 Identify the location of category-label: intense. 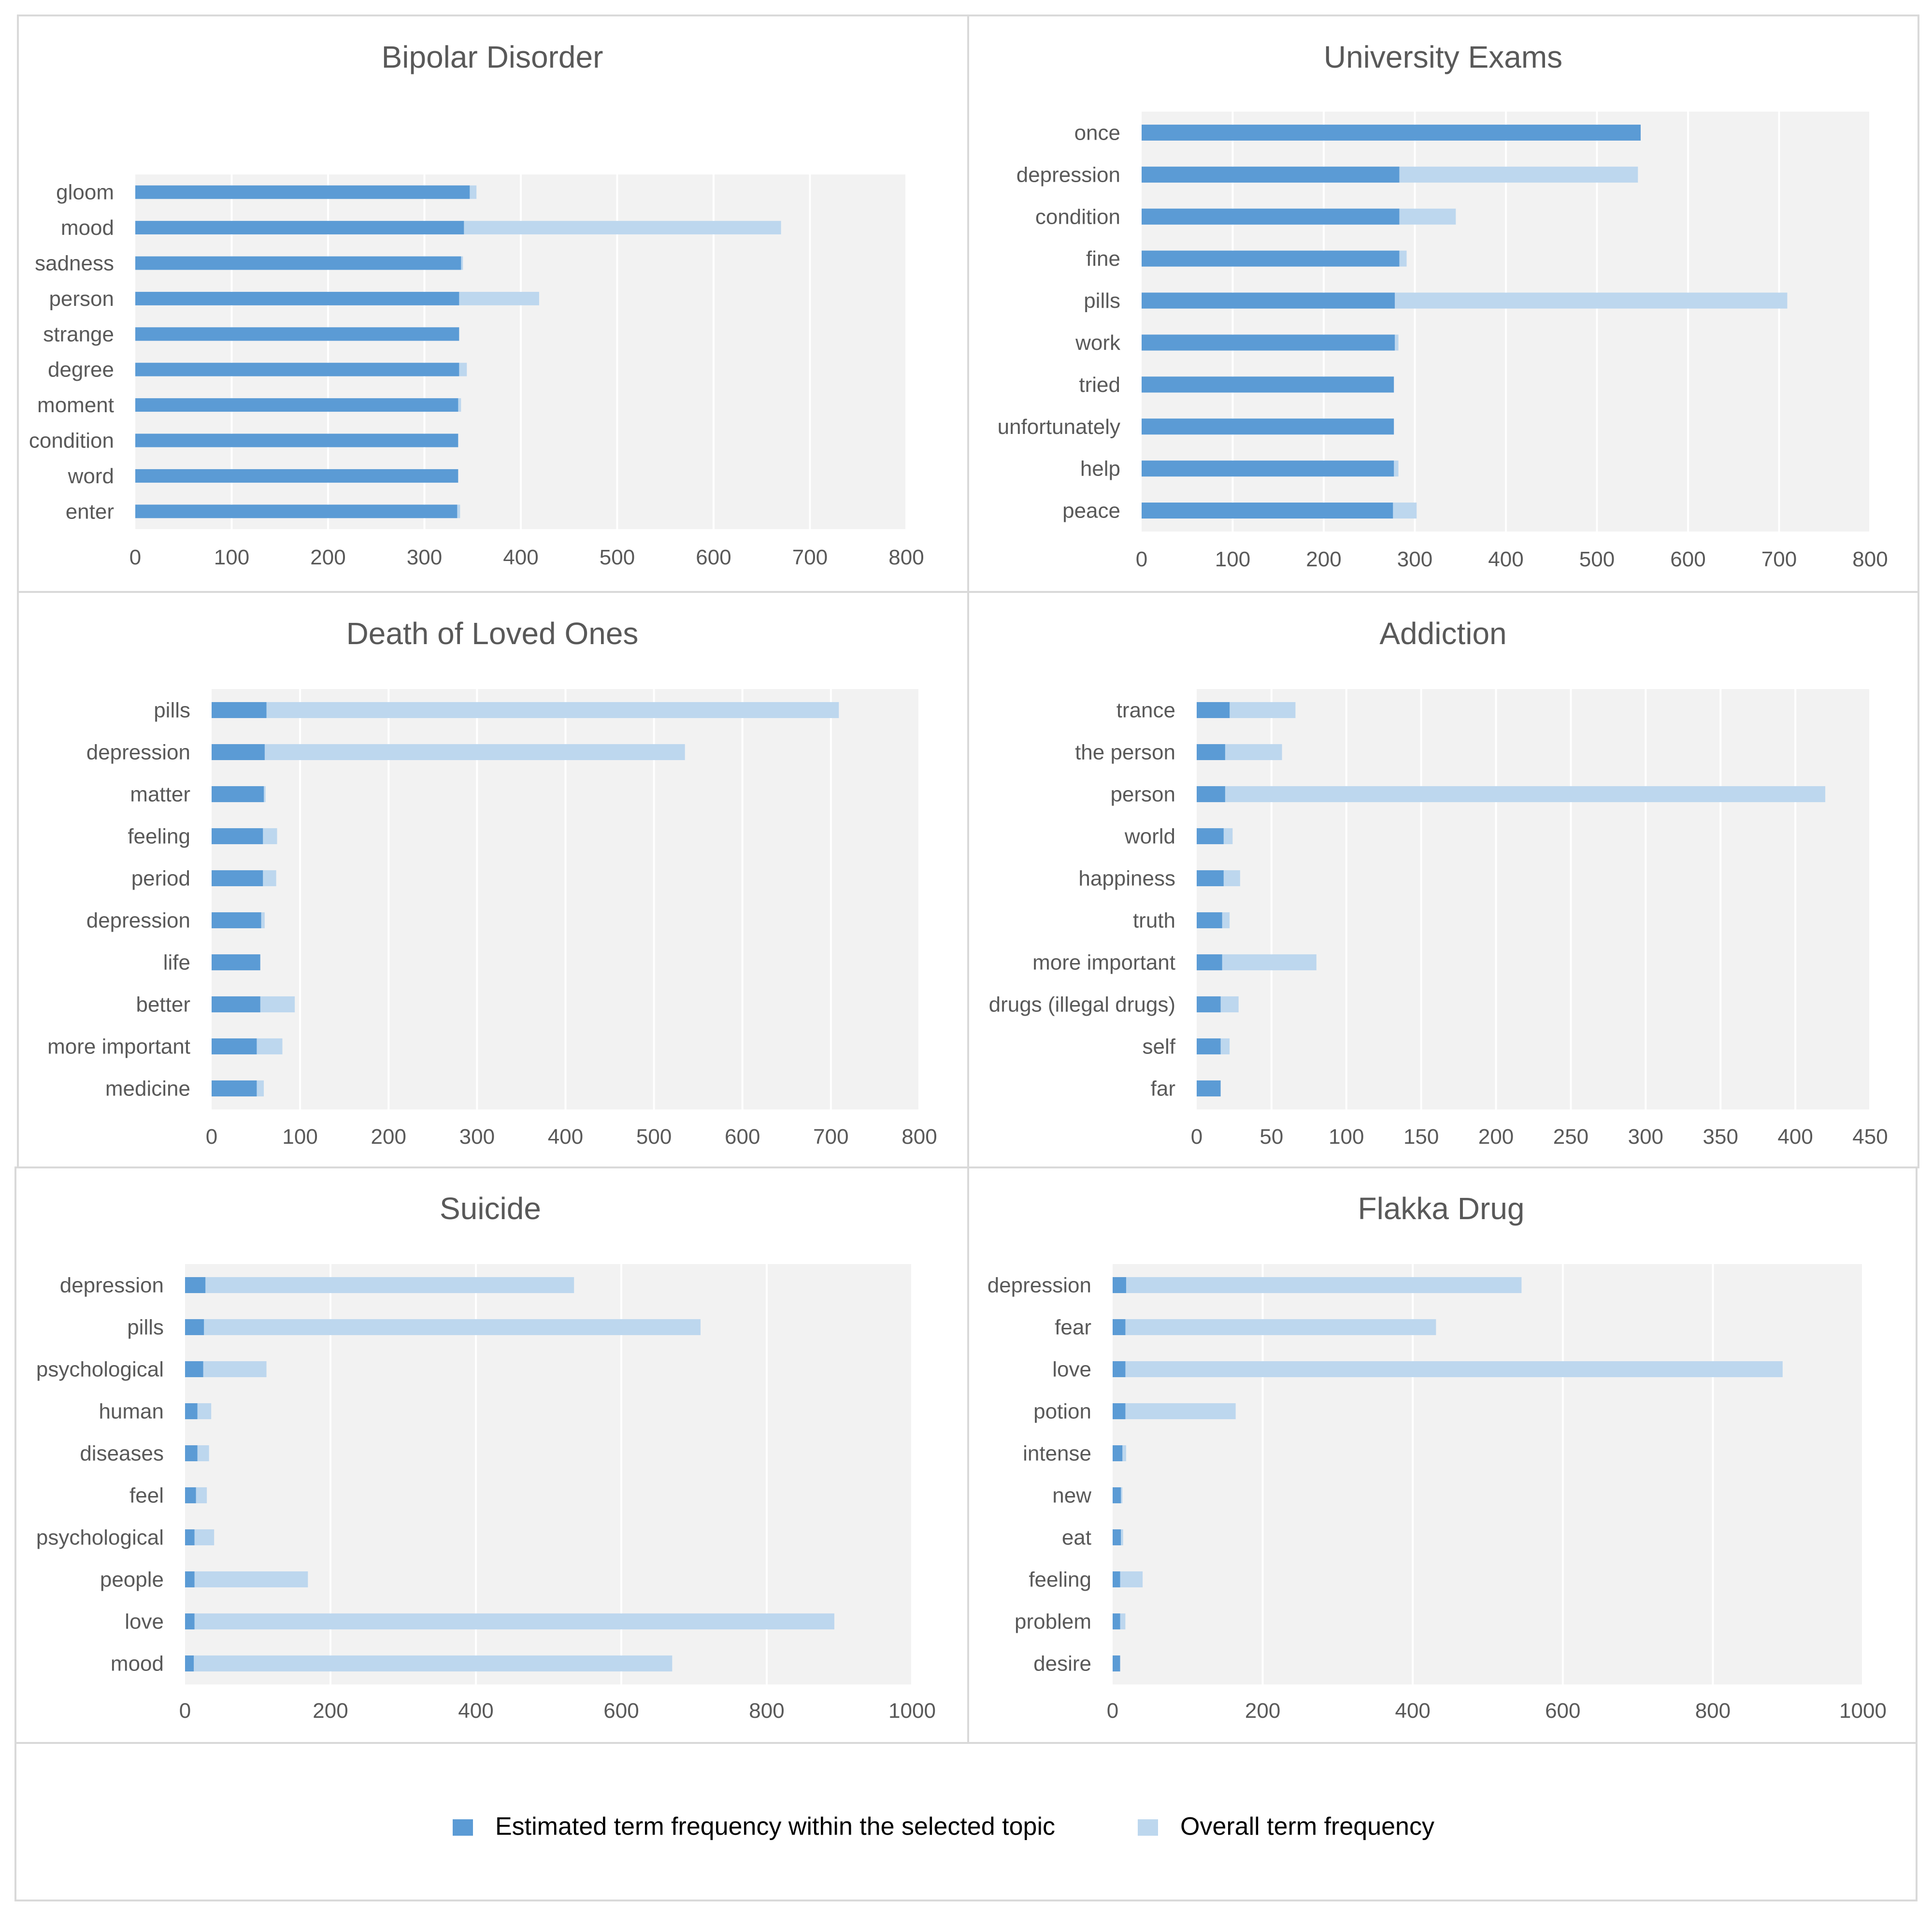
(1057, 1454).